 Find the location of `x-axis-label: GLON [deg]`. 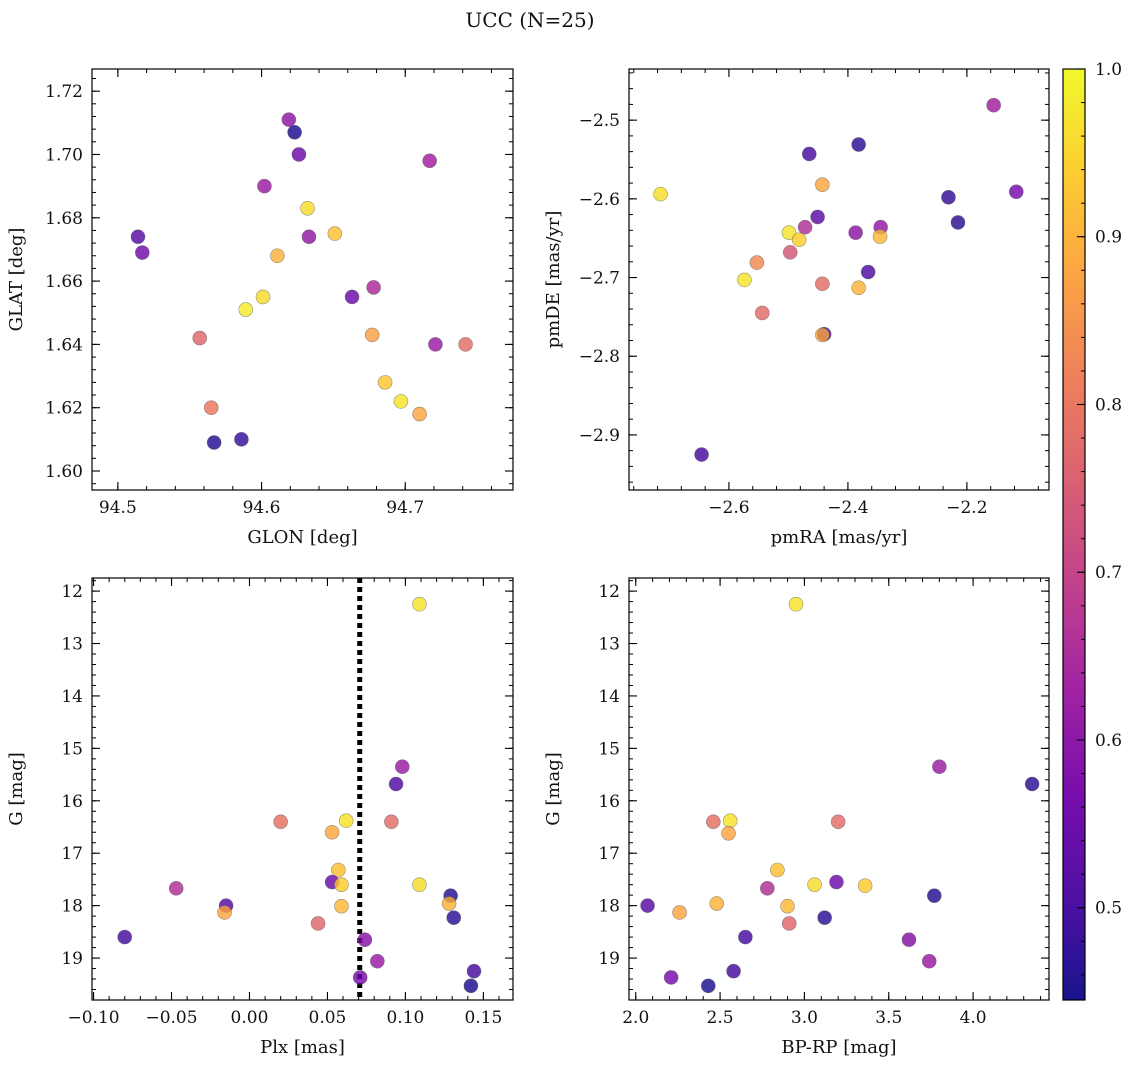

x-axis-label: GLON [deg] is located at coordinates (302, 537).